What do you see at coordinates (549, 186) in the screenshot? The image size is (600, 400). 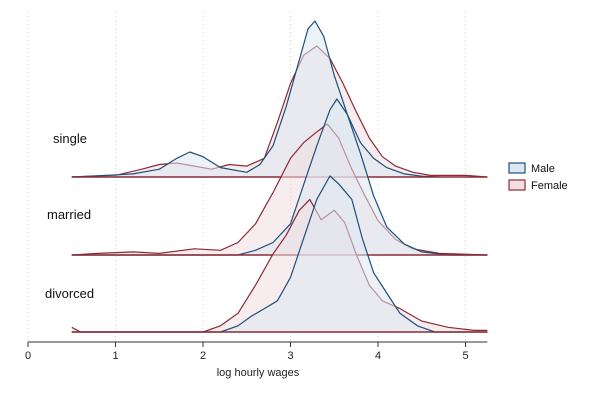 I see `legend-label-female: Female` at bounding box center [549, 186].